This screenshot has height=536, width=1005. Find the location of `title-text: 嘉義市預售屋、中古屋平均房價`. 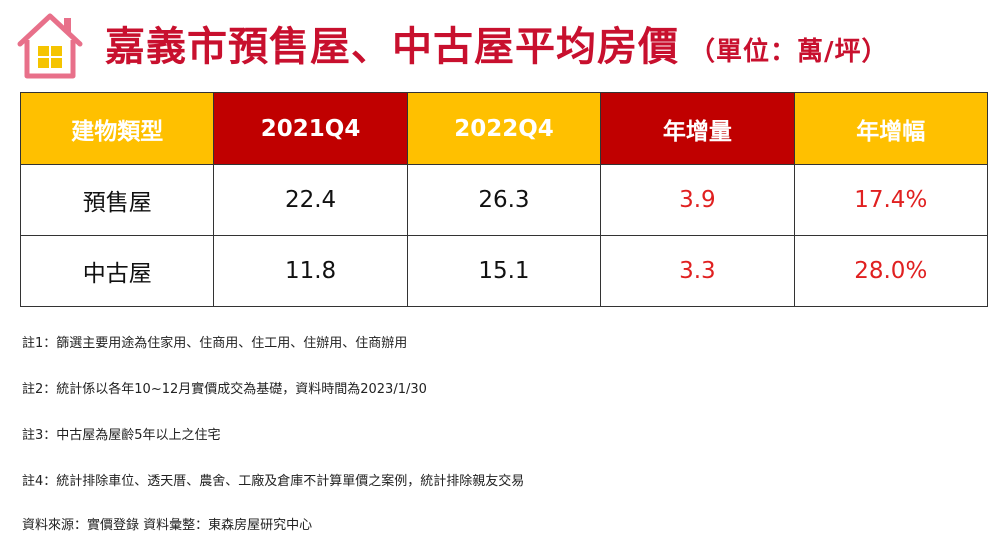

title-text: 嘉義市預售屋、中古屋平均房價 is located at coordinates (392, 47).